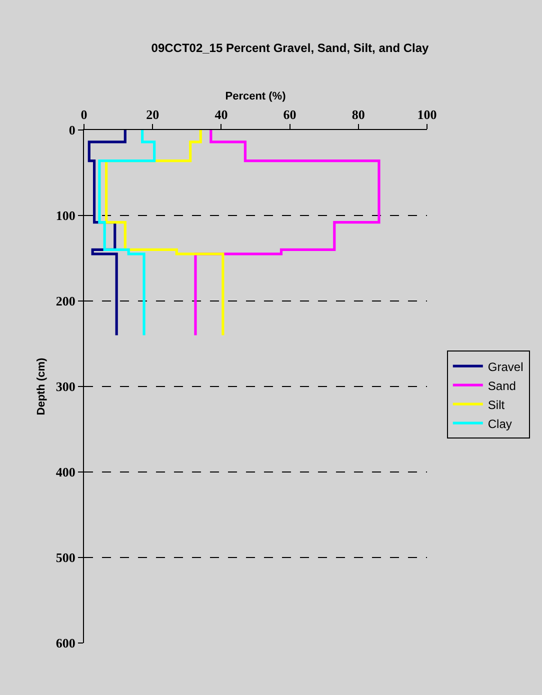 Image resolution: width=542 pixels, height=695 pixels. Describe the element at coordinates (66, 216) in the screenshot. I see `y-tick-label: 100` at that location.